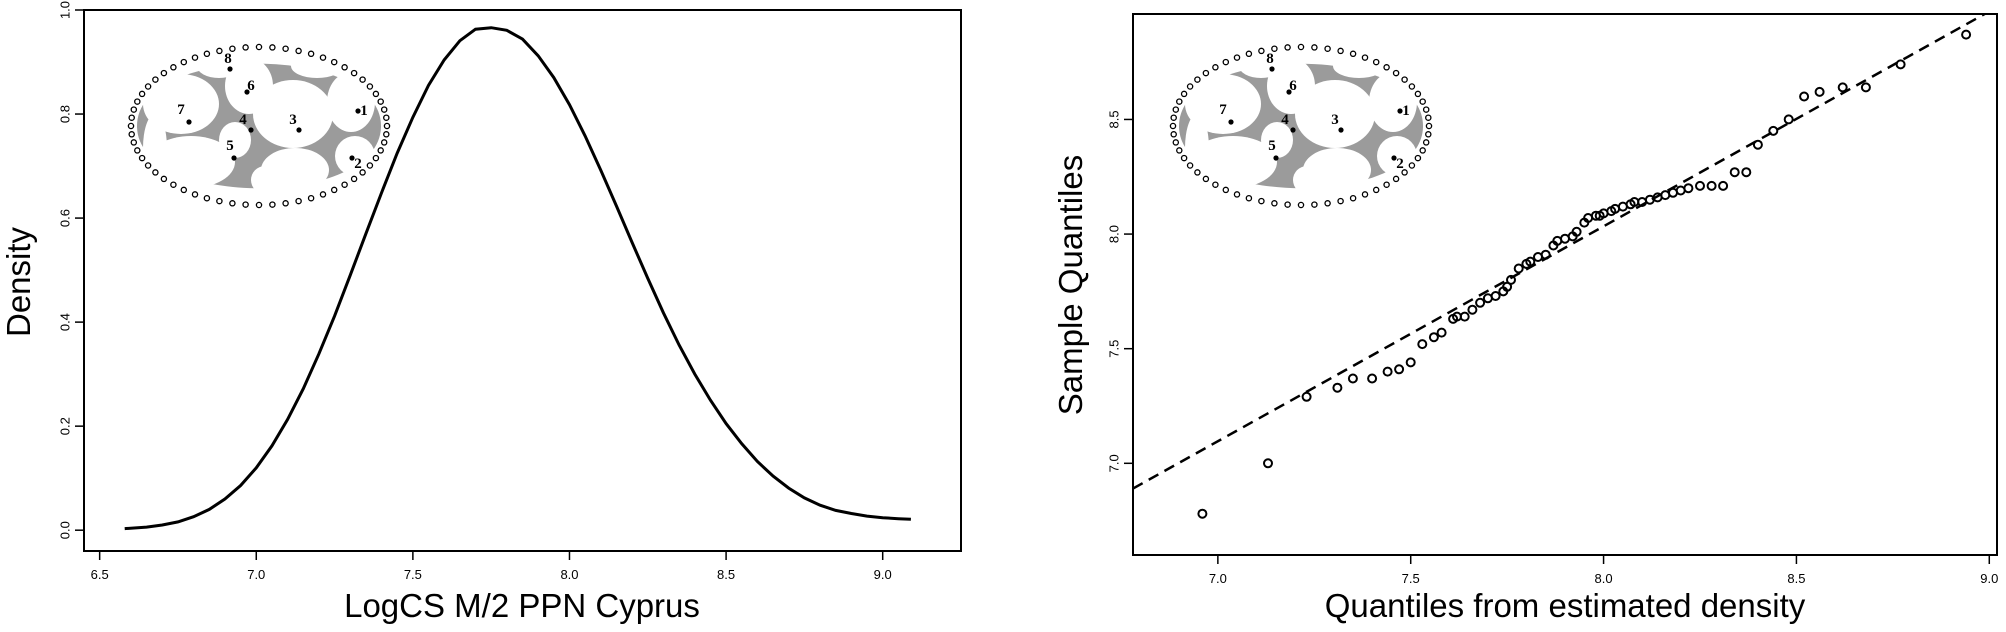 The width and height of the screenshot is (2006, 632). What do you see at coordinates (64, 530) in the screenshot?
I see `y-tick-label: 0.0` at bounding box center [64, 530].